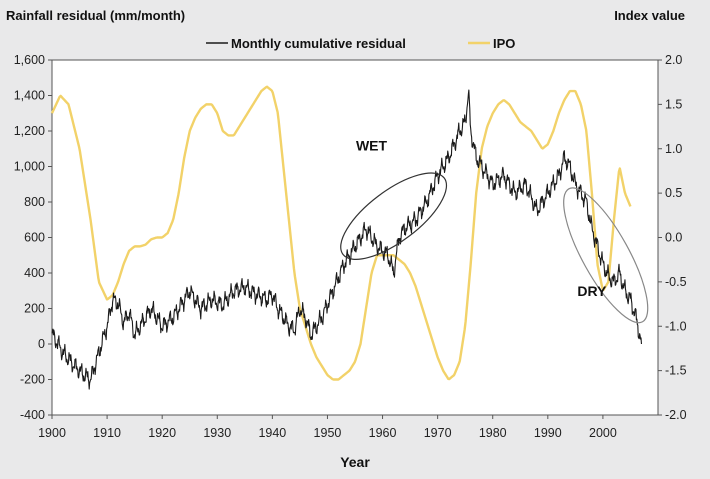  Describe the element at coordinates (673, 193) in the screenshot. I see `y-right-tick-label: 0.5` at that location.